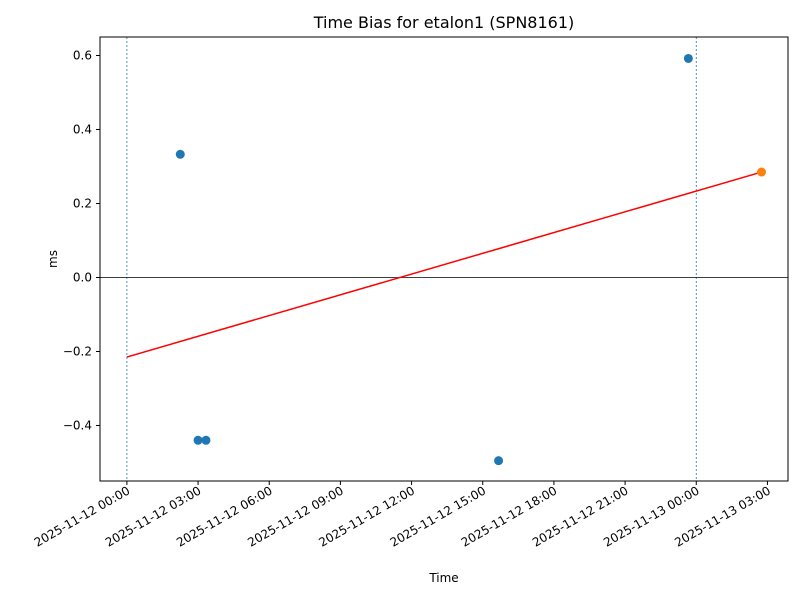  Describe the element at coordinates (53, 259) in the screenshot. I see `y-axis-label: ms` at that location.